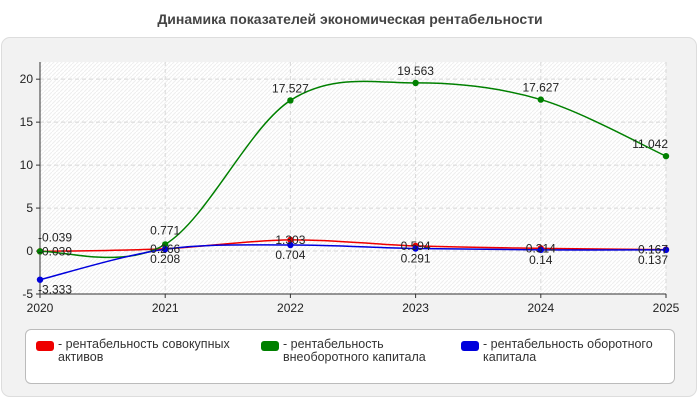  I want to click on legend-item-fixed-capital: - рентабельность внеоборотного капитала, so click(362, 351).